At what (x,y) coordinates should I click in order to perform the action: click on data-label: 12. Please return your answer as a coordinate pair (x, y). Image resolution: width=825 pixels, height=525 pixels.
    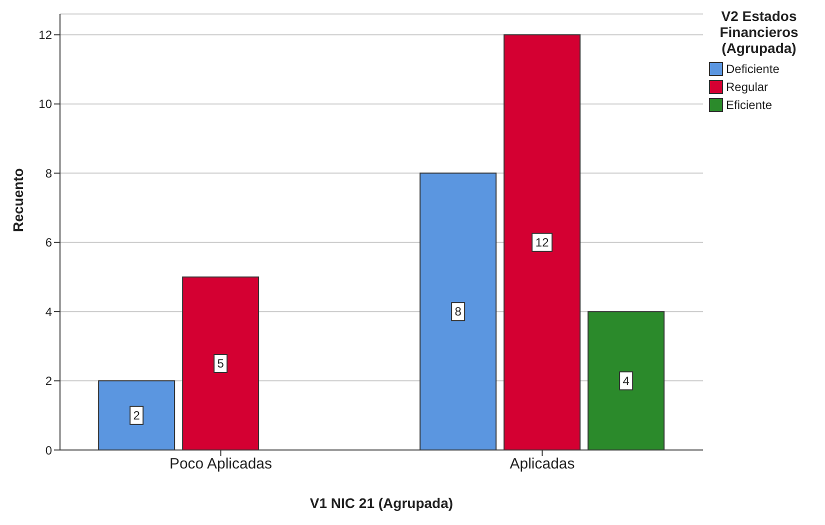
    Looking at the image, I should click on (542, 242).